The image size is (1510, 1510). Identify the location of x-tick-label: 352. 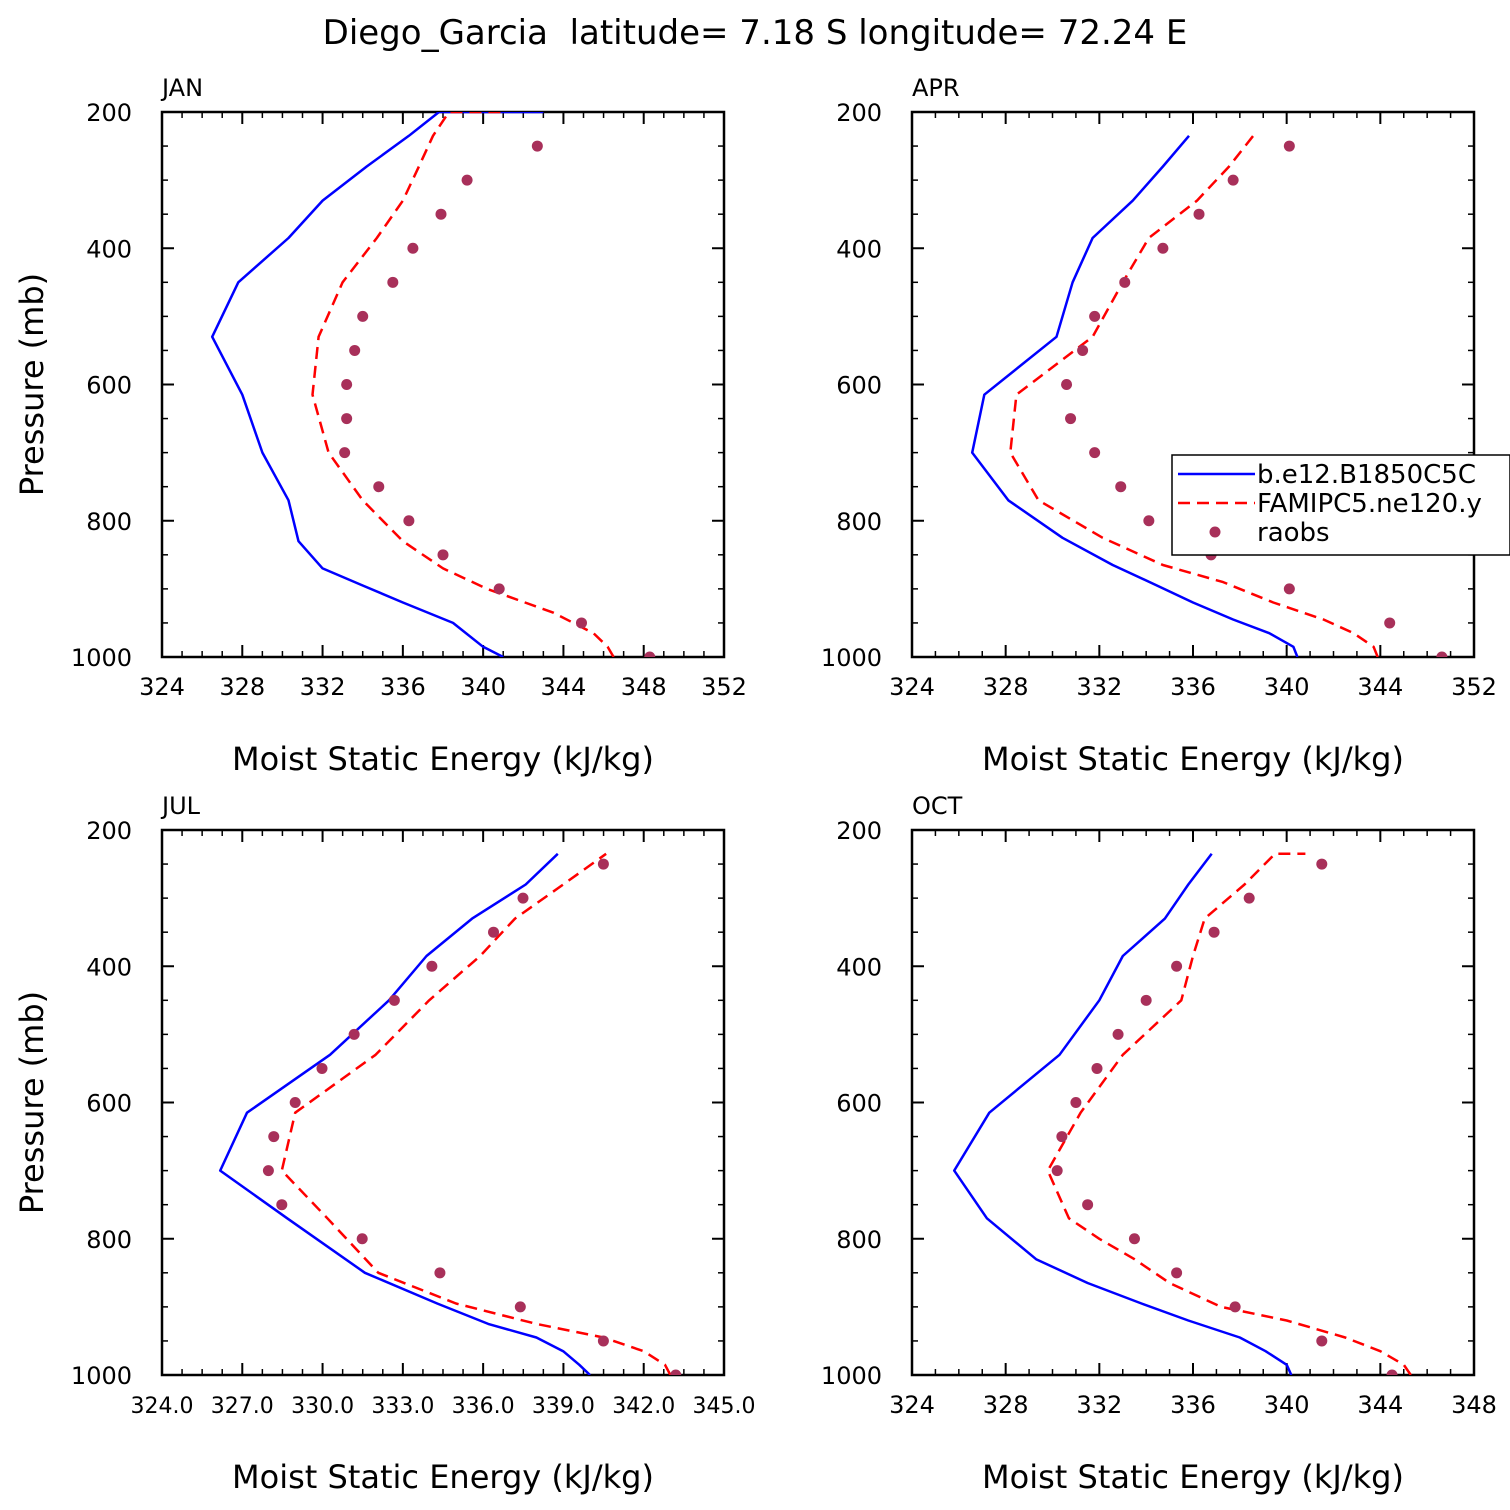
(1474, 687).